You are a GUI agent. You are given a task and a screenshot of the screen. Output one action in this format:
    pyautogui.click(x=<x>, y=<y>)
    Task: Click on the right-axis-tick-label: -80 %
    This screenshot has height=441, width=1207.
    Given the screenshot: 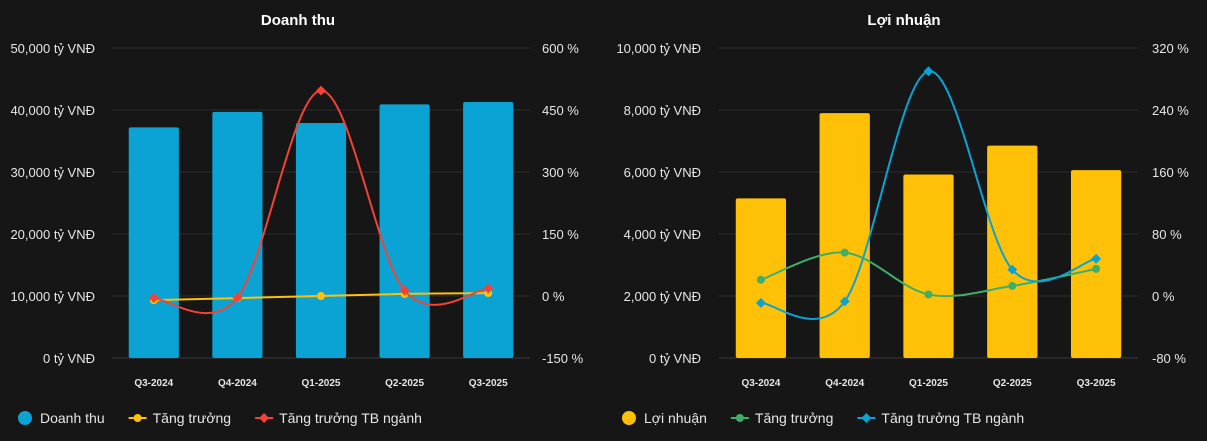 What is the action you would take?
    pyautogui.click(x=1169, y=358)
    